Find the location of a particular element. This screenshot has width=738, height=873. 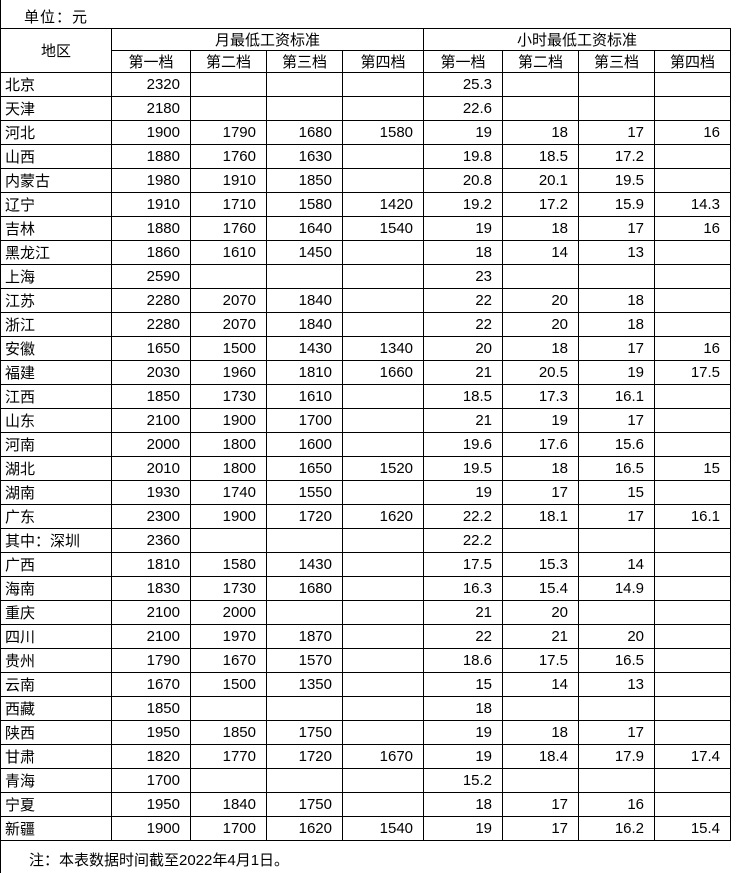

table-row: 云南 1670 1500 1350 15 14 13 is located at coordinates (366, 684).